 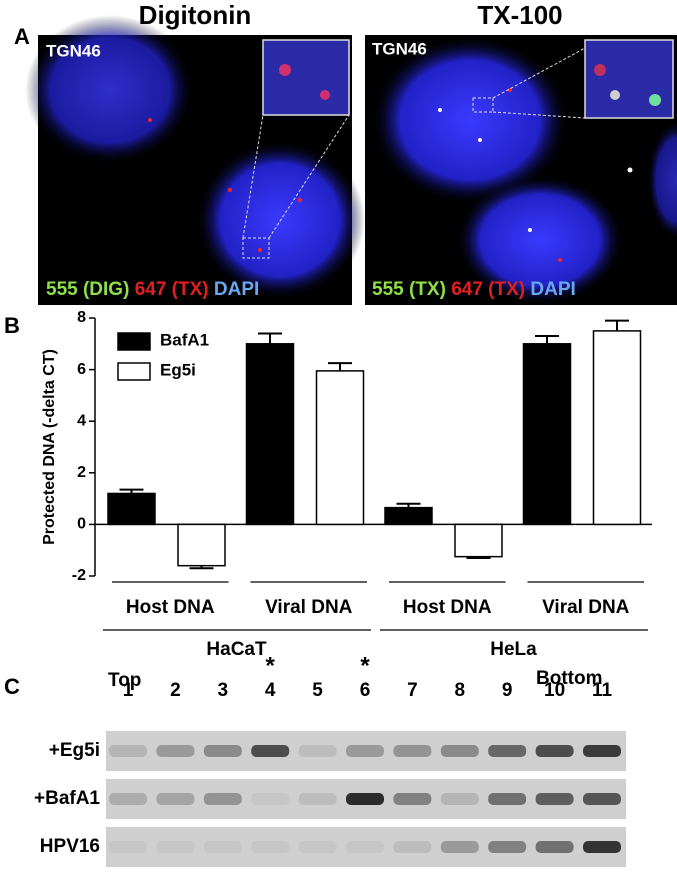 I want to click on image-title: TX-100, so click(x=519, y=15).